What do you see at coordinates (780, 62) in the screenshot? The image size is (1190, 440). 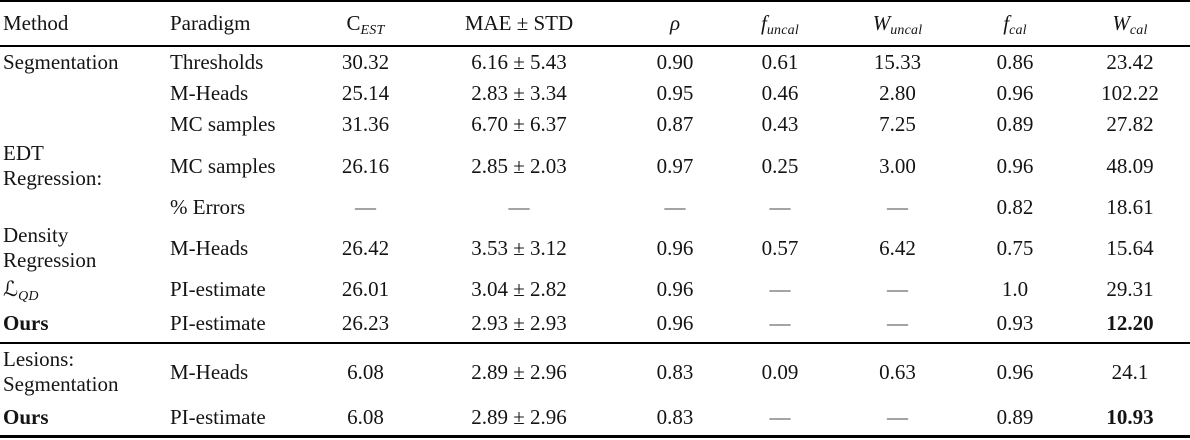 I see `f_uncal-value-cell: 0.61` at bounding box center [780, 62].